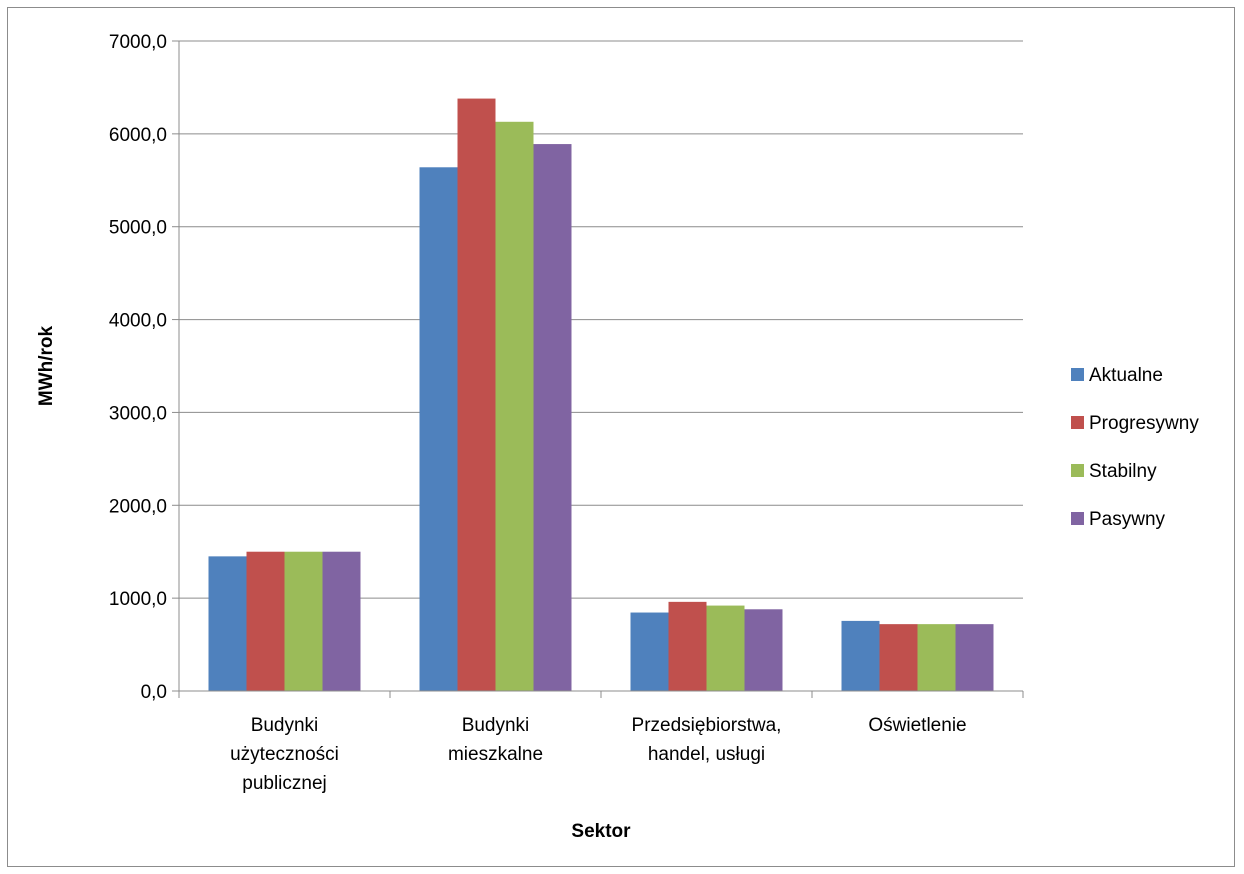 The width and height of the screenshot is (1244, 874). Describe the element at coordinates (1135, 447) in the screenshot. I see `legend: Aktualne Progresywny Stabilny Pasywny` at that location.